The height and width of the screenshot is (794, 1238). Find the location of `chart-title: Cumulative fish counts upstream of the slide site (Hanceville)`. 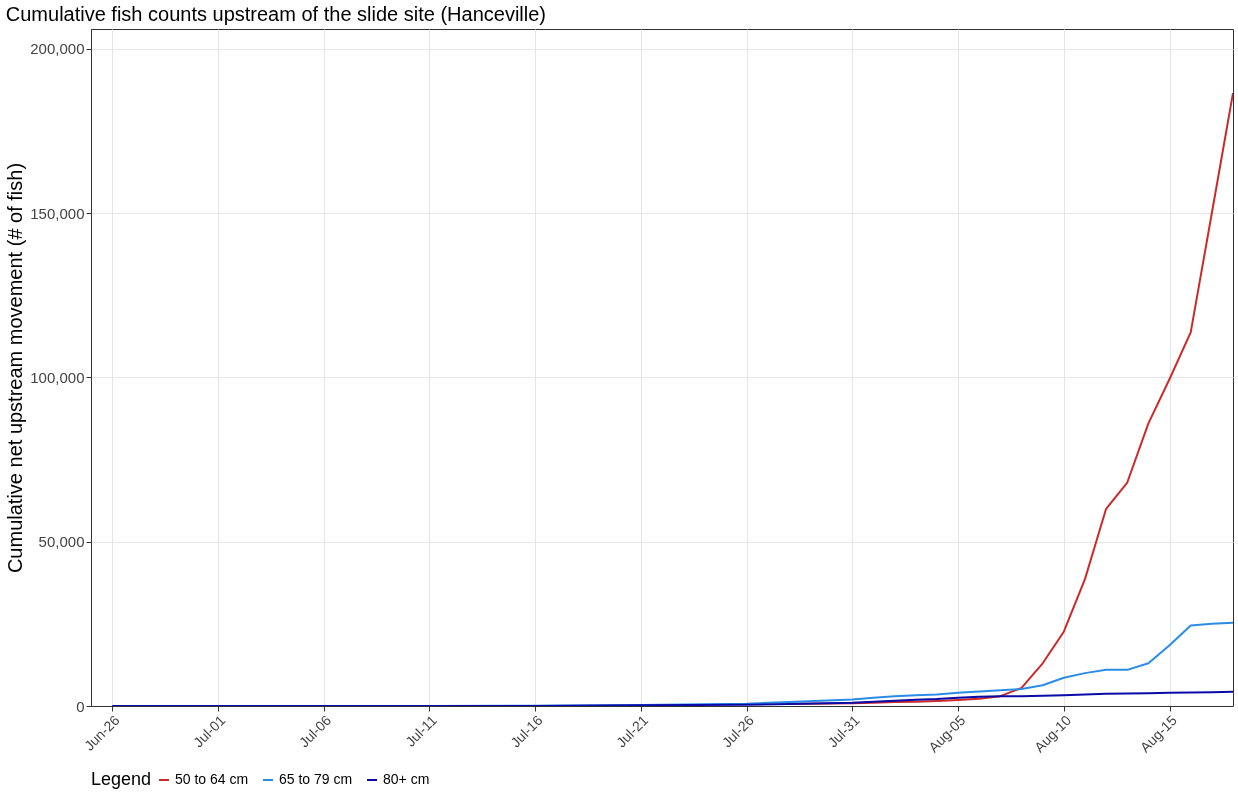

chart-title: Cumulative fish counts upstream of the slide site (Hanceville) is located at coordinates (276, 14).